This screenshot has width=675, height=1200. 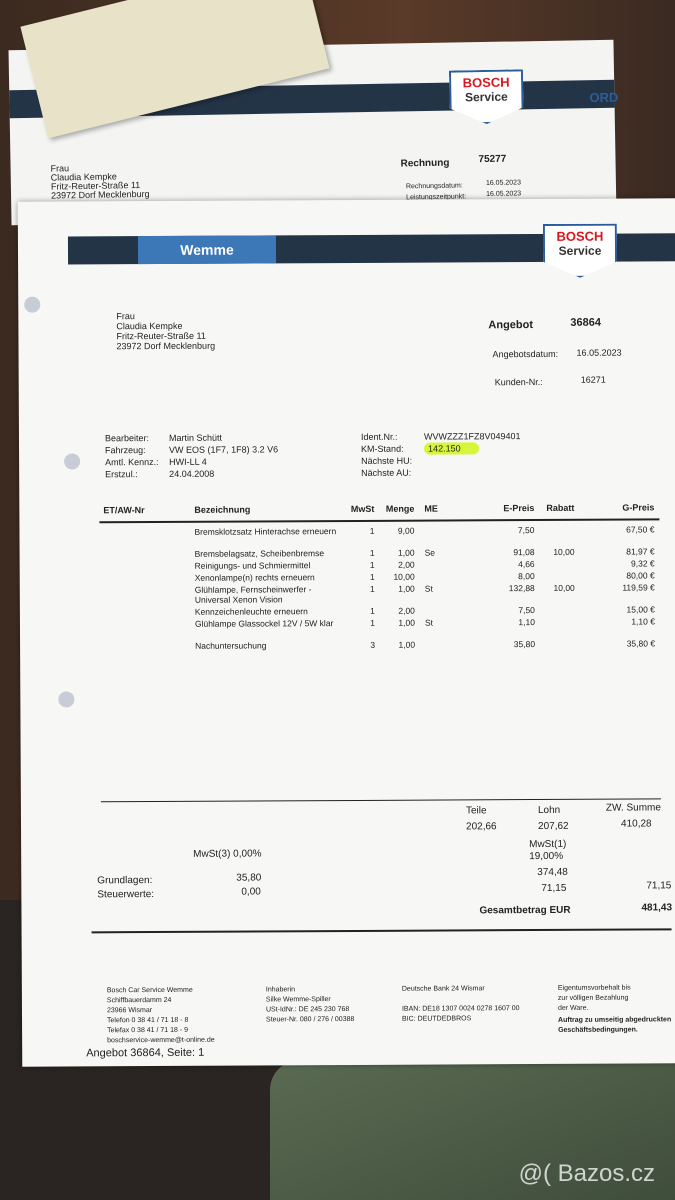 I want to click on column-header: Menge, so click(x=400, y=508).